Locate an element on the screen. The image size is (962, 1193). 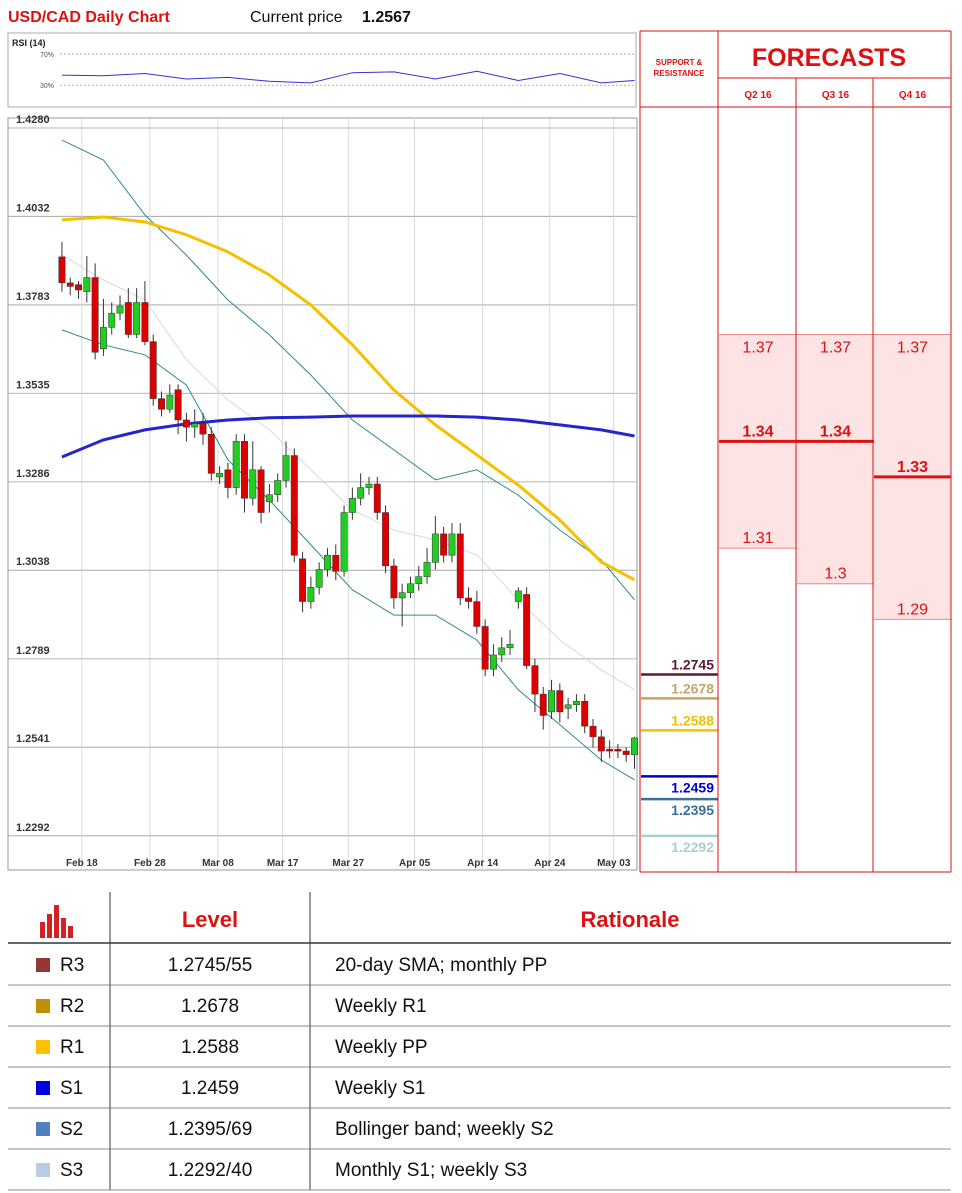
forecast-range is located at coordinates (835, 459).